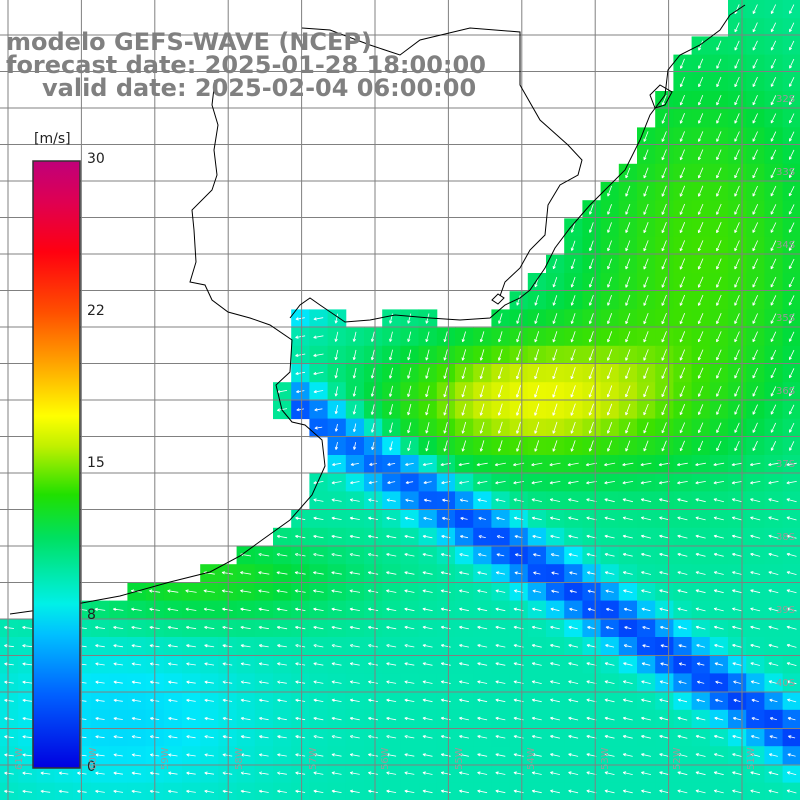 This screenshot has height=800, width=800. What do you see at coordinates (786, 99) in the screenshot?
I see `lat-label: 32S` at bounding box center [786, 99].